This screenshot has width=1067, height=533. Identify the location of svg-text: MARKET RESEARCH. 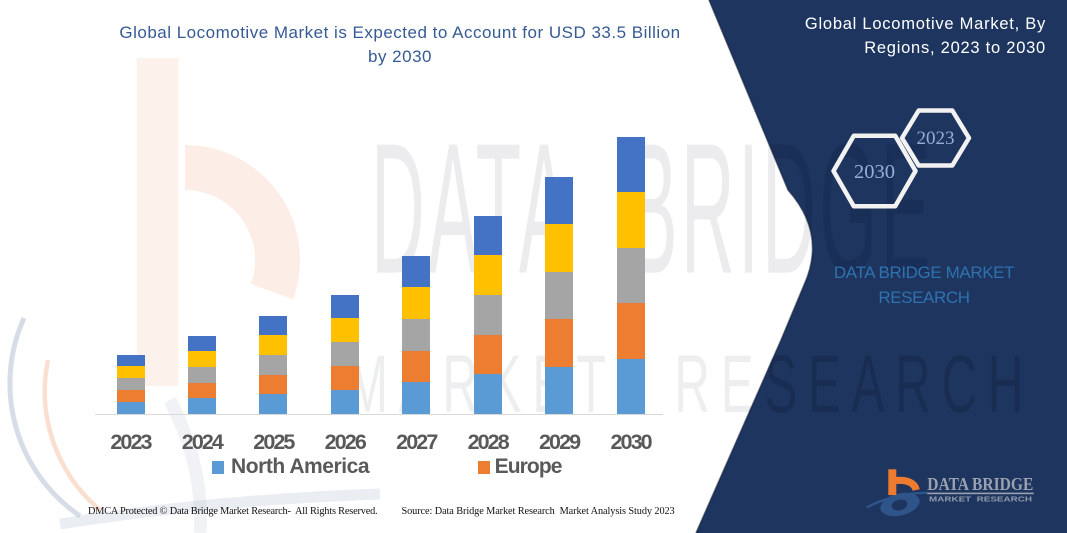
(980, 500).